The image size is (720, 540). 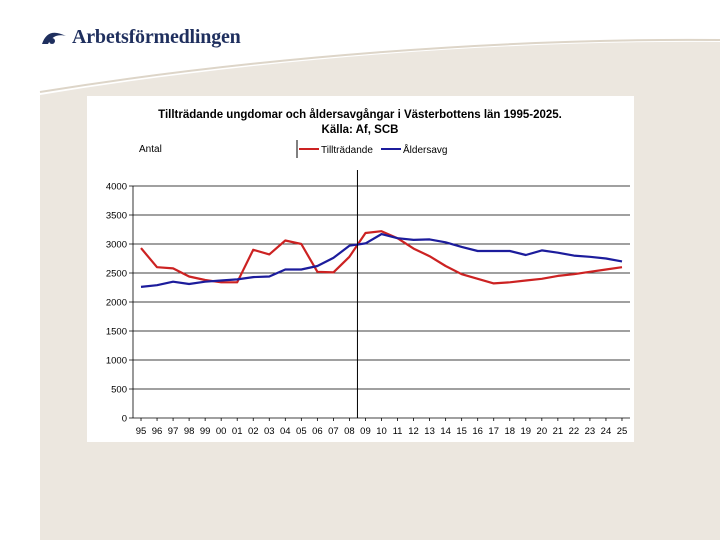 I want to click on x-tick-10: 10, so click(x=381, y=431).